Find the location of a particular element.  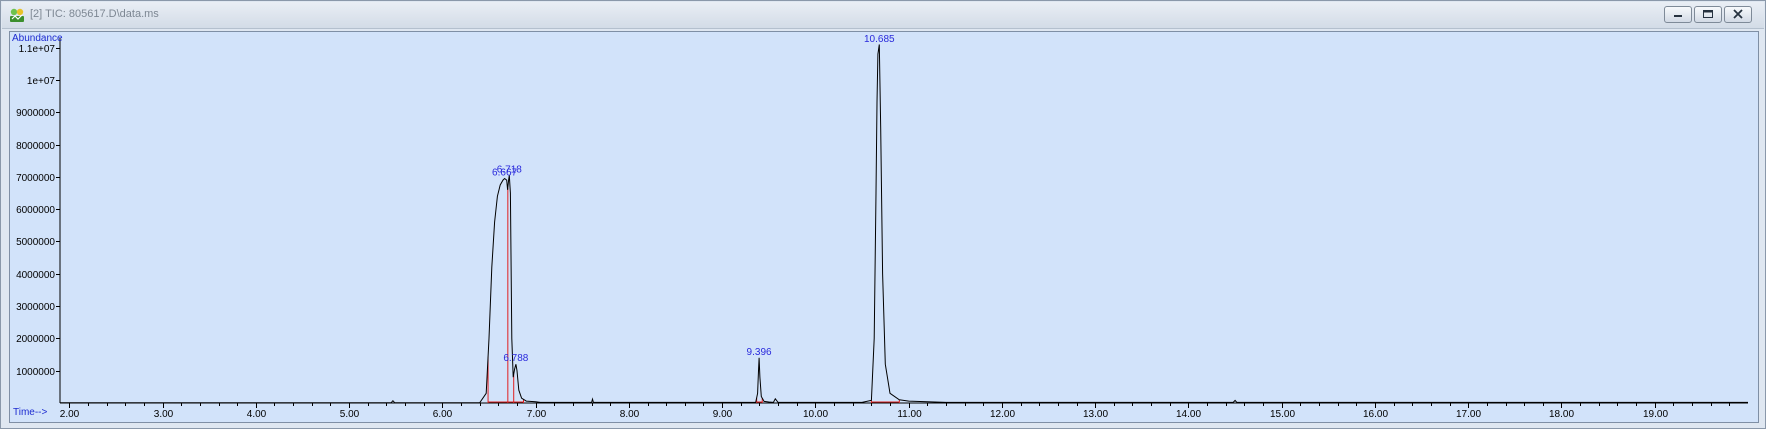

minimize-icon is located at coordinates (1678, 16).